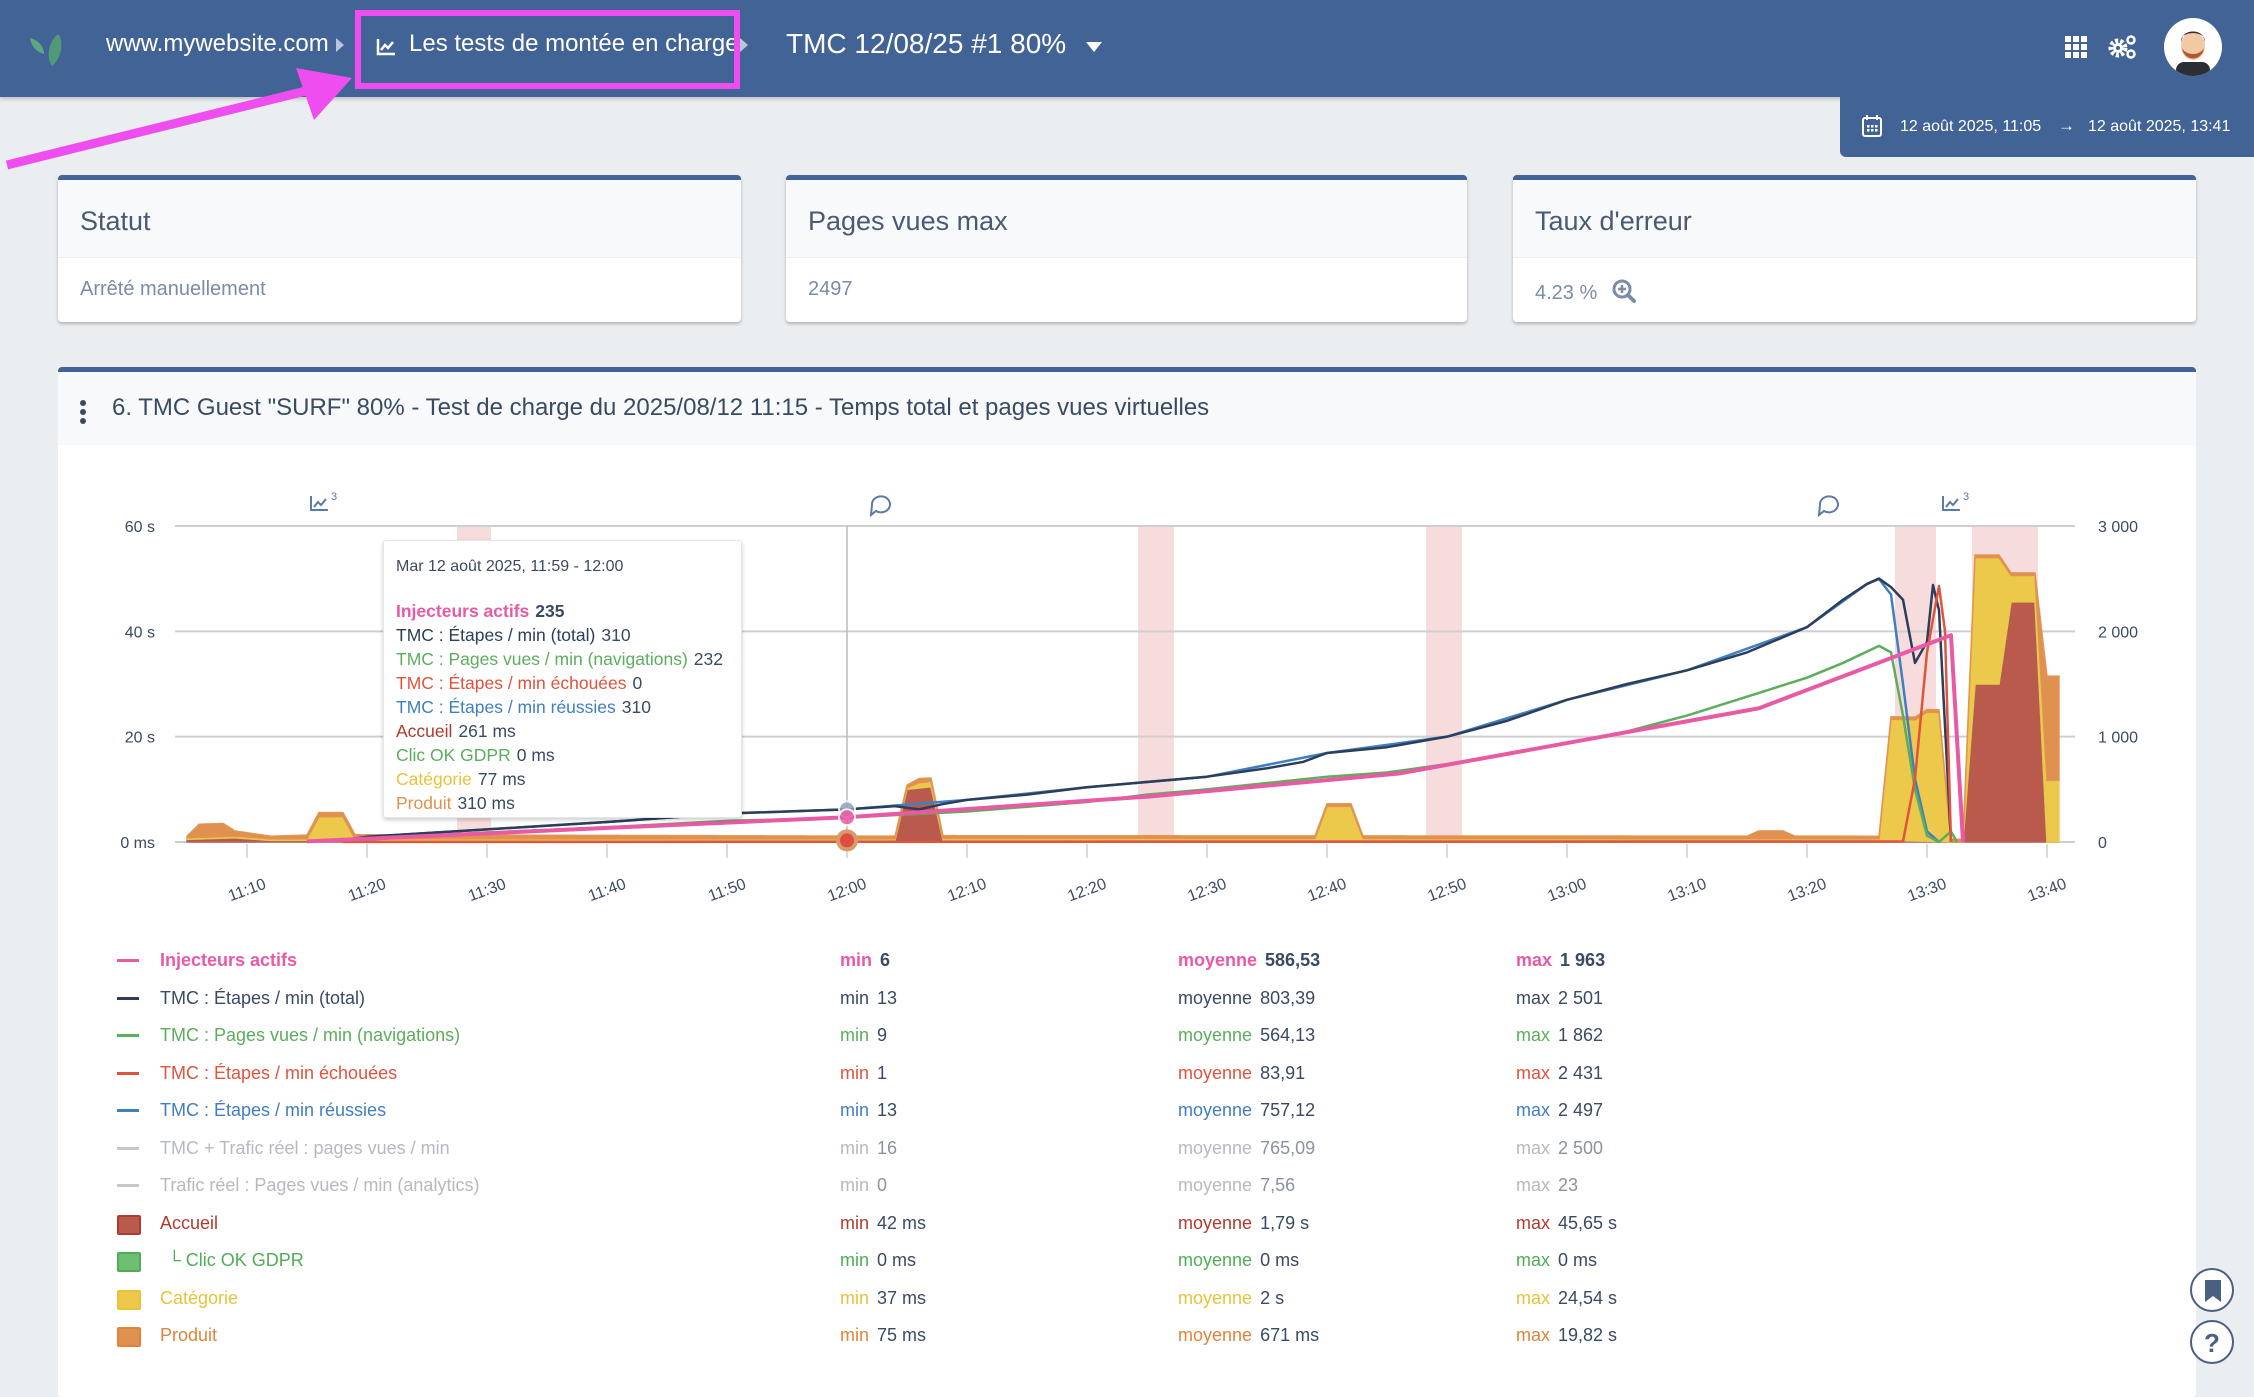  I want to click on tooltip-row: Clic OK GDPR 0 ms, so click(562, 755).